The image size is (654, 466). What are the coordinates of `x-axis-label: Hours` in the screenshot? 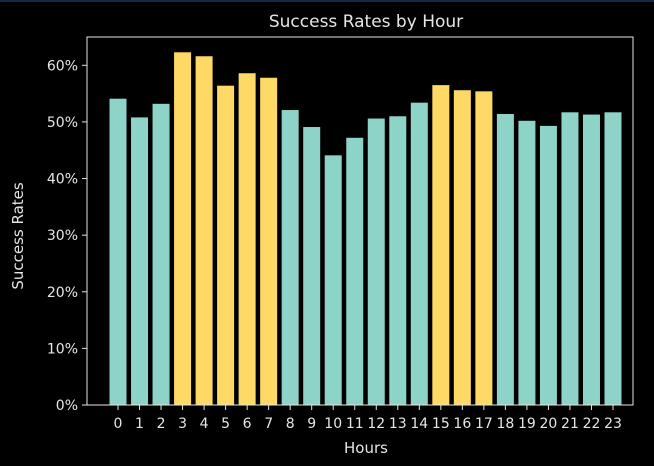 It's located at (366, 448).